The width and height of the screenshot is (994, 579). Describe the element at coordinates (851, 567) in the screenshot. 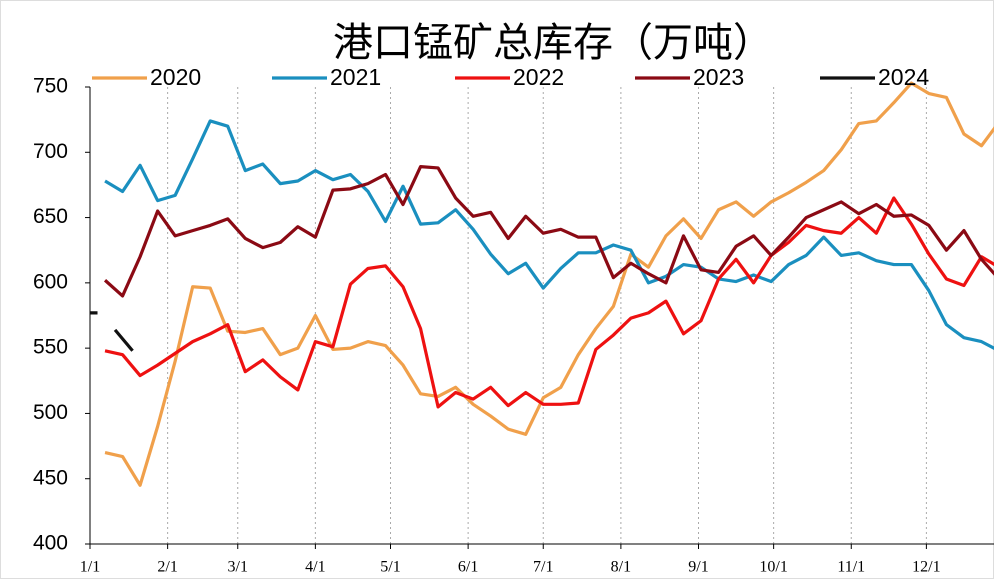

I see `x-tick-label: 11/1` at that location.